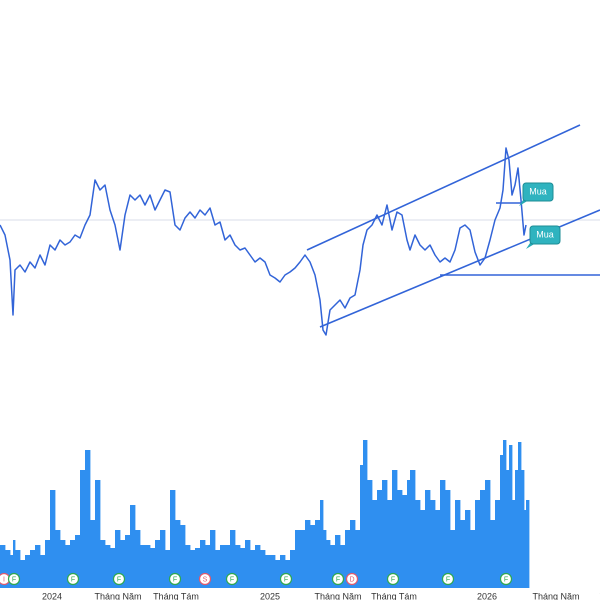 The width and height of the screenshot is (600, 600). Describe the element at coordinates (52, 595) in the screenshot. I see `x-tick-label: 2024` at that location.